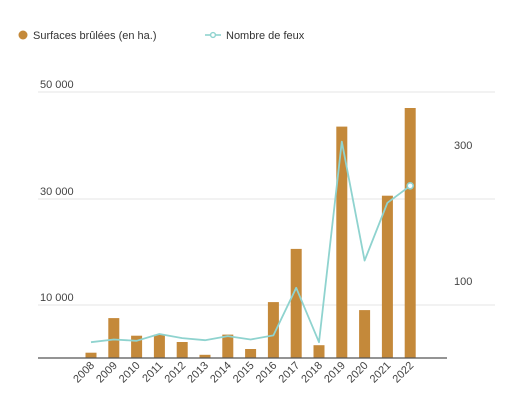 This screenshot has height=401, width=520. I want to click on y-right-tick-300: 300, so click(463, 146).